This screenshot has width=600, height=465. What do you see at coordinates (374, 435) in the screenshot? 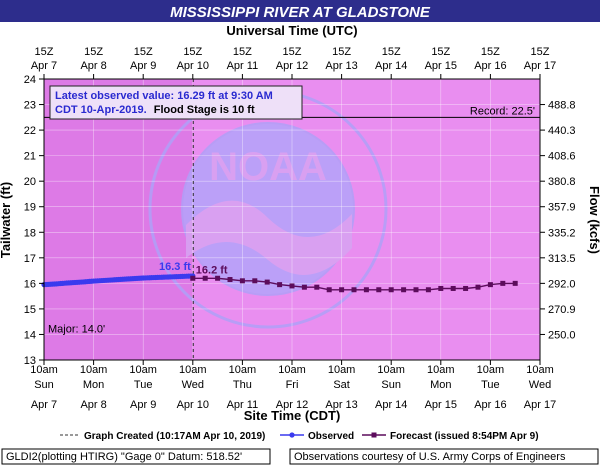
I see `legend-forecast-marker` at bounding box center [374, 435].